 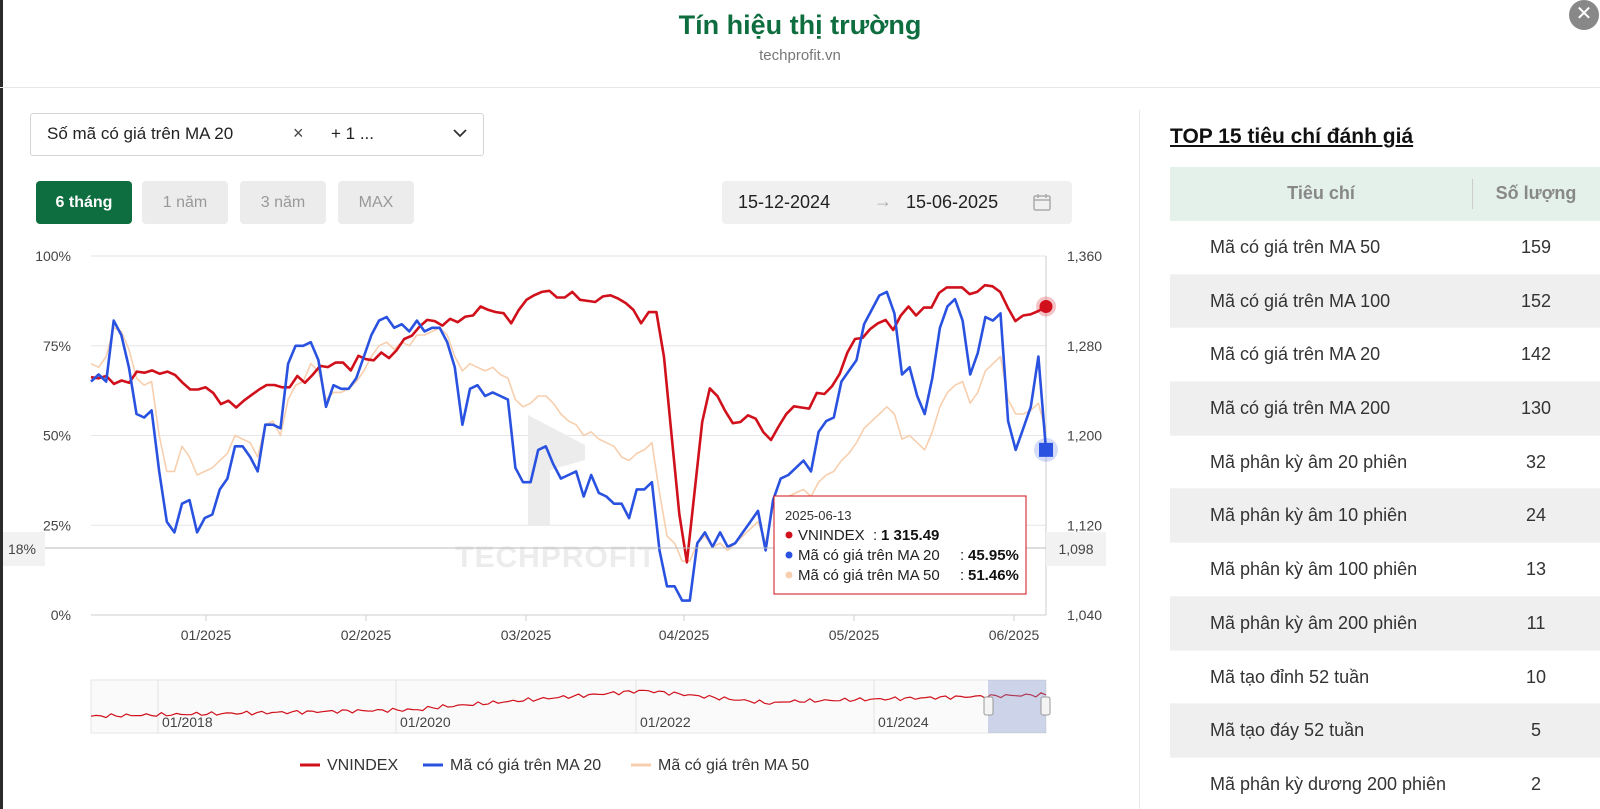 I want to click on tooltip-date: 2025-06-13, so click(x=818, y=515).